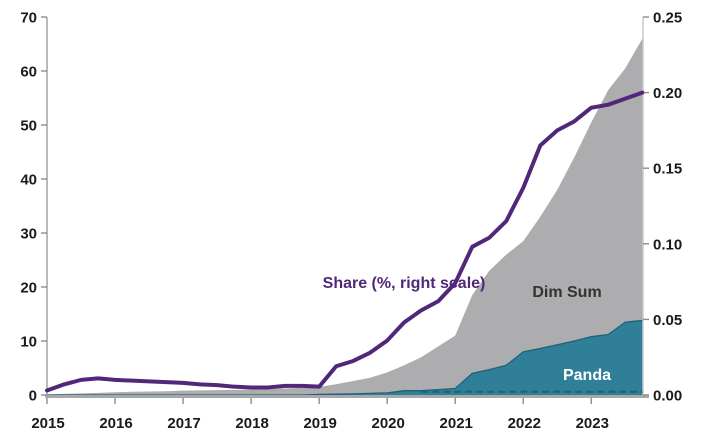 The width and height of the screenshot is (701, 445). I want to click on right-axis-tick-label: 0.10, so click(667, 244).